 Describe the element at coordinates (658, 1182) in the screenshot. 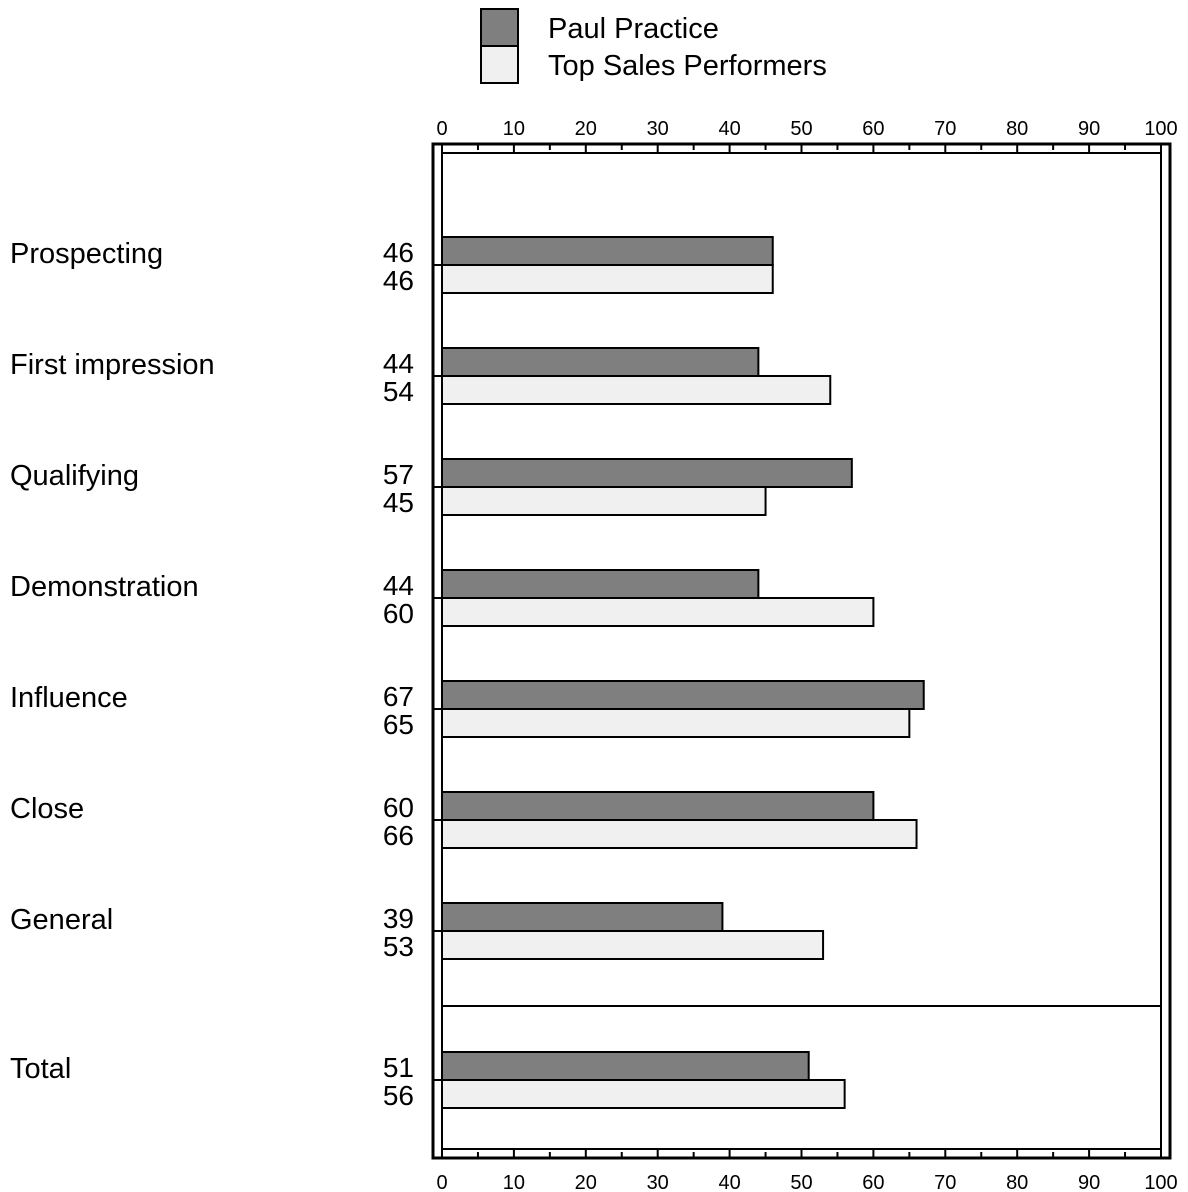

I see `tick-label-bottom: 30` at that location.